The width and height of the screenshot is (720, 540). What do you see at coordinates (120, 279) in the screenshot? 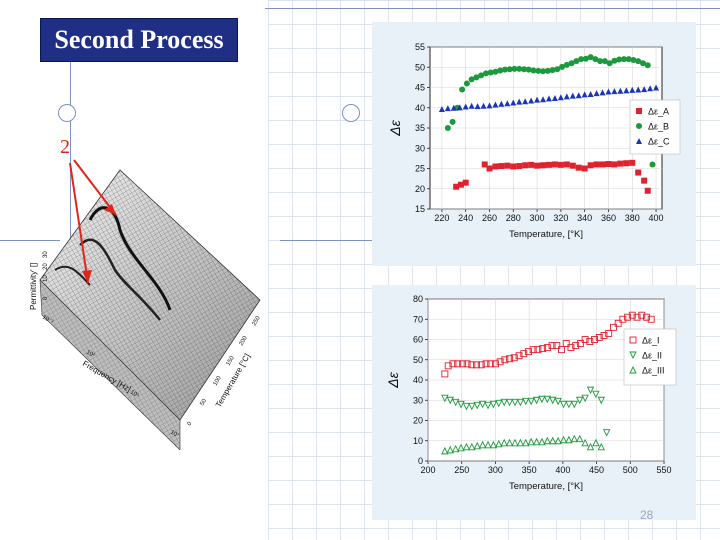
I see `surface-ridge` at bounding box center [120, 279].